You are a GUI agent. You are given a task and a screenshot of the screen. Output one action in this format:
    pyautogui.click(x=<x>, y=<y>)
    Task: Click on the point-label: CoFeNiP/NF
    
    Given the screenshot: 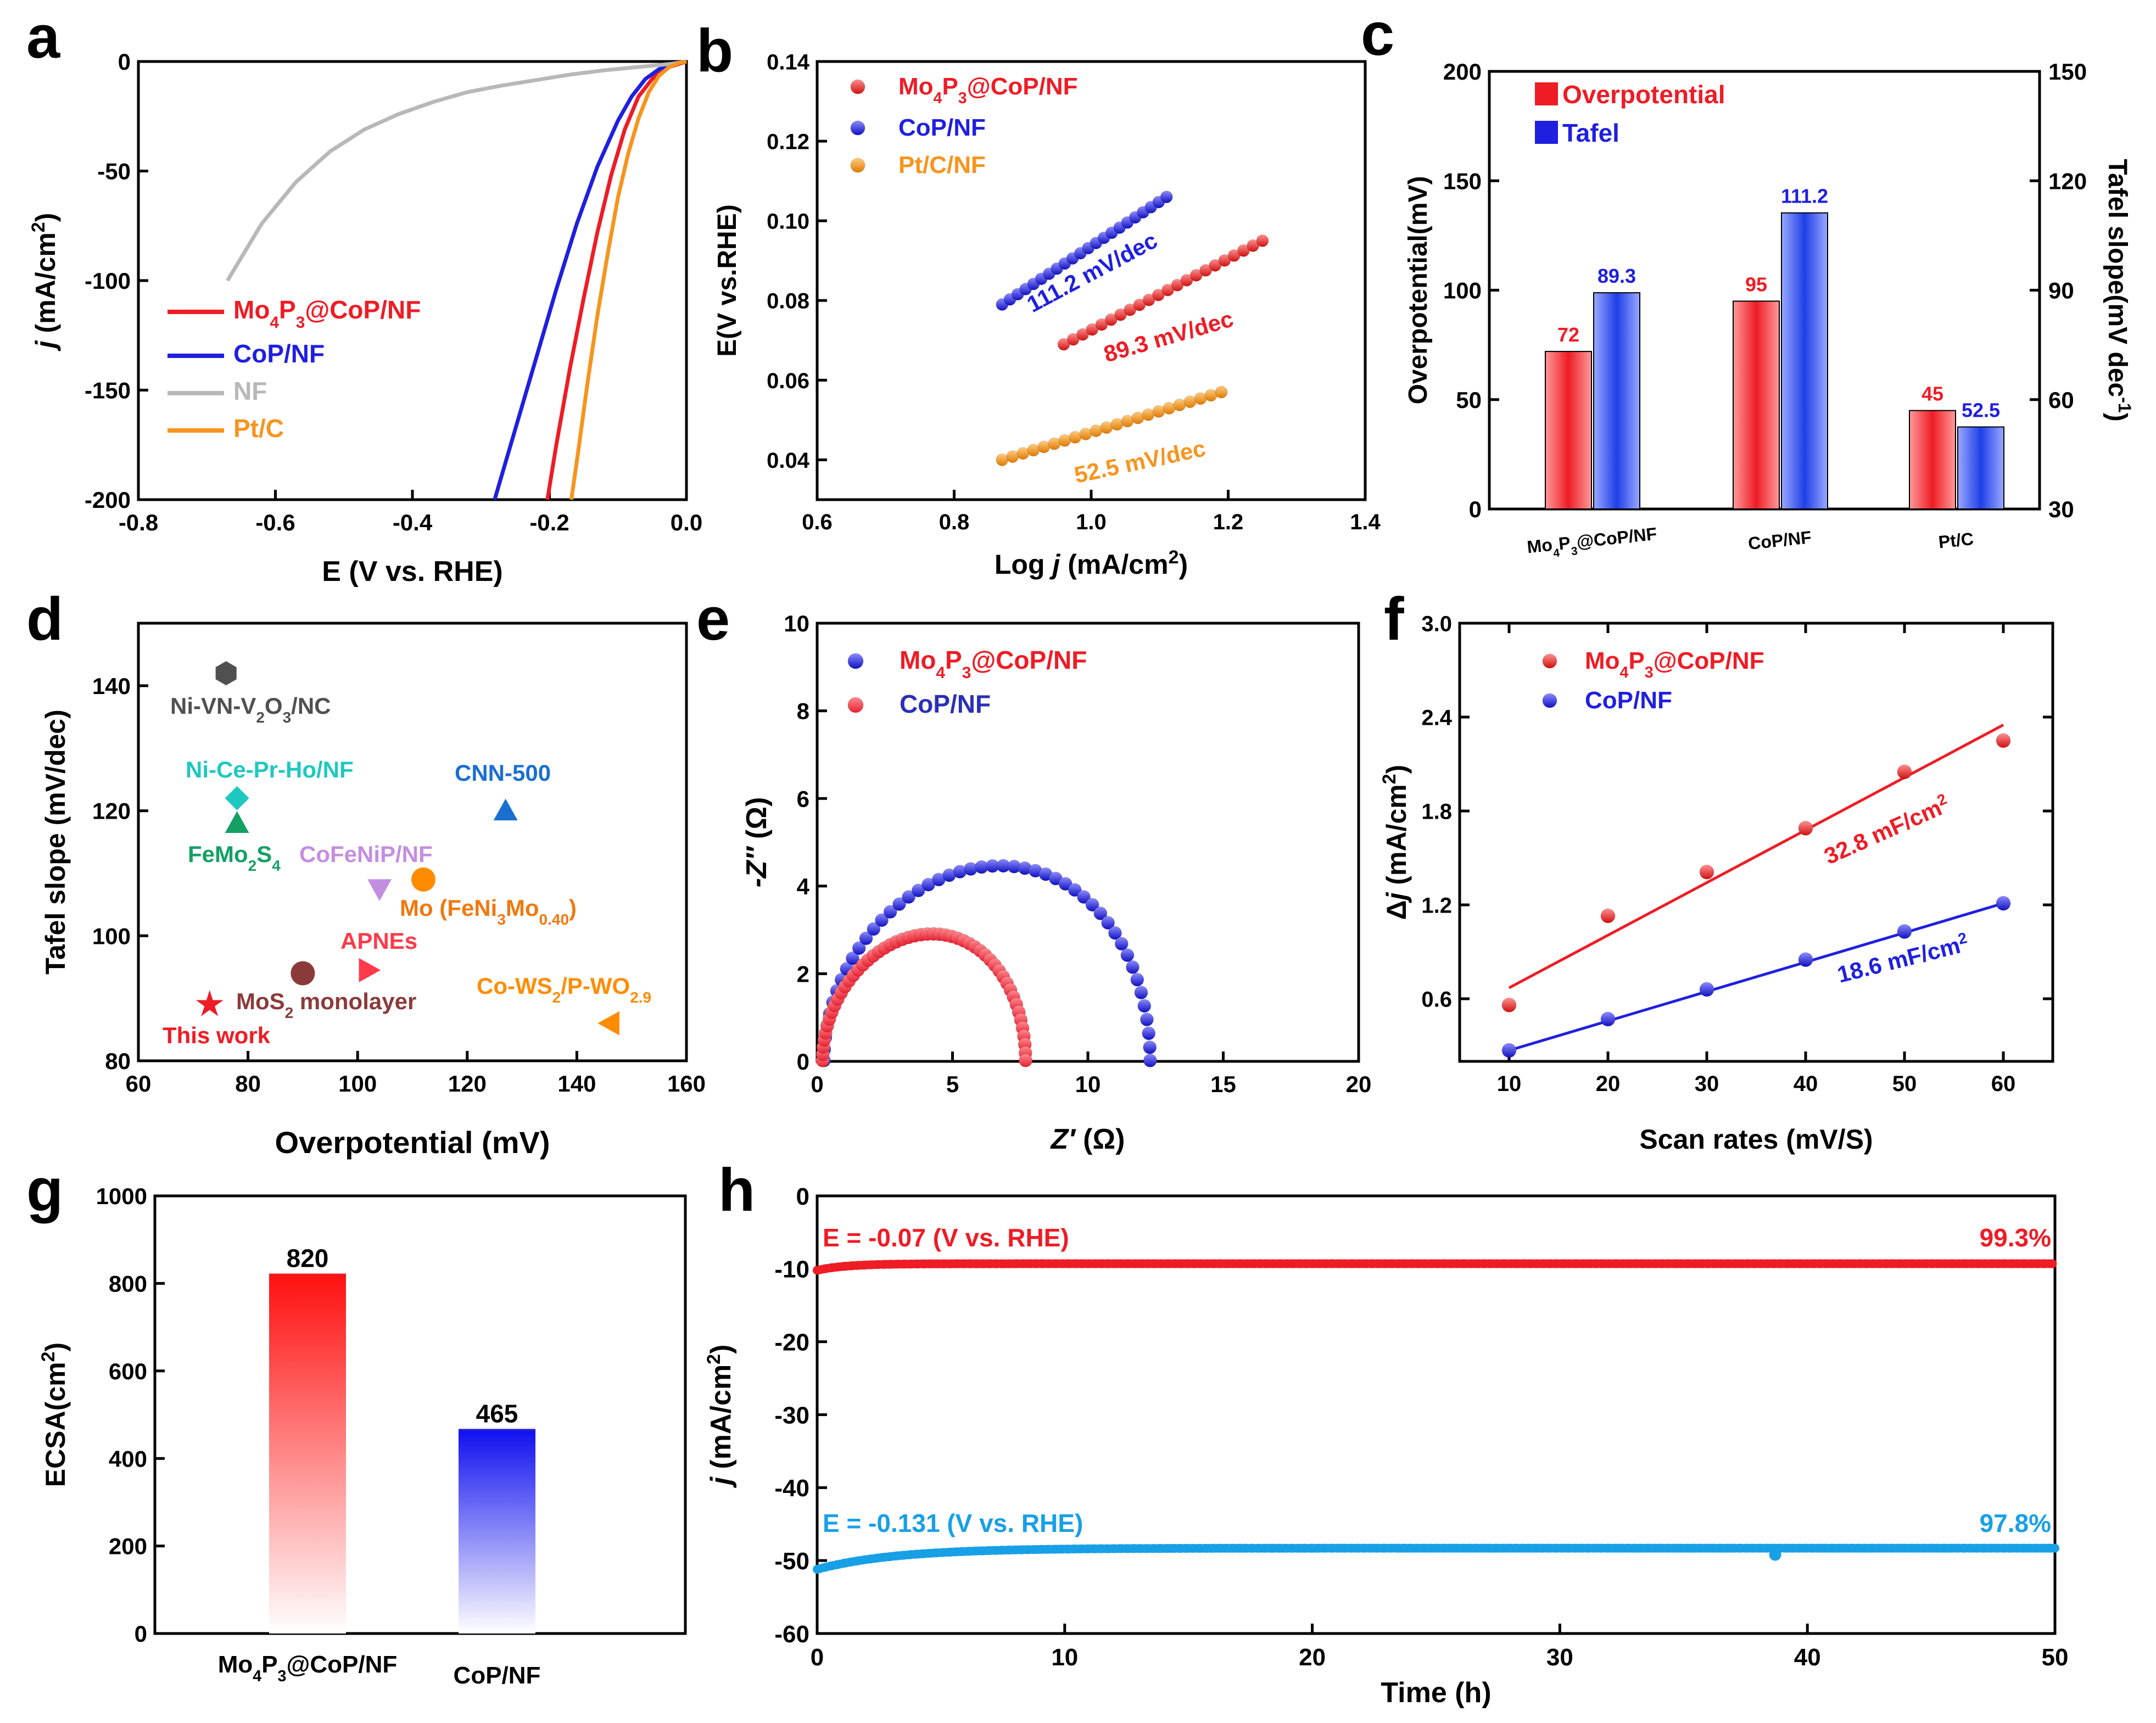 What is the action you would take?
    pyautogui.click(x=366, y=854)
    